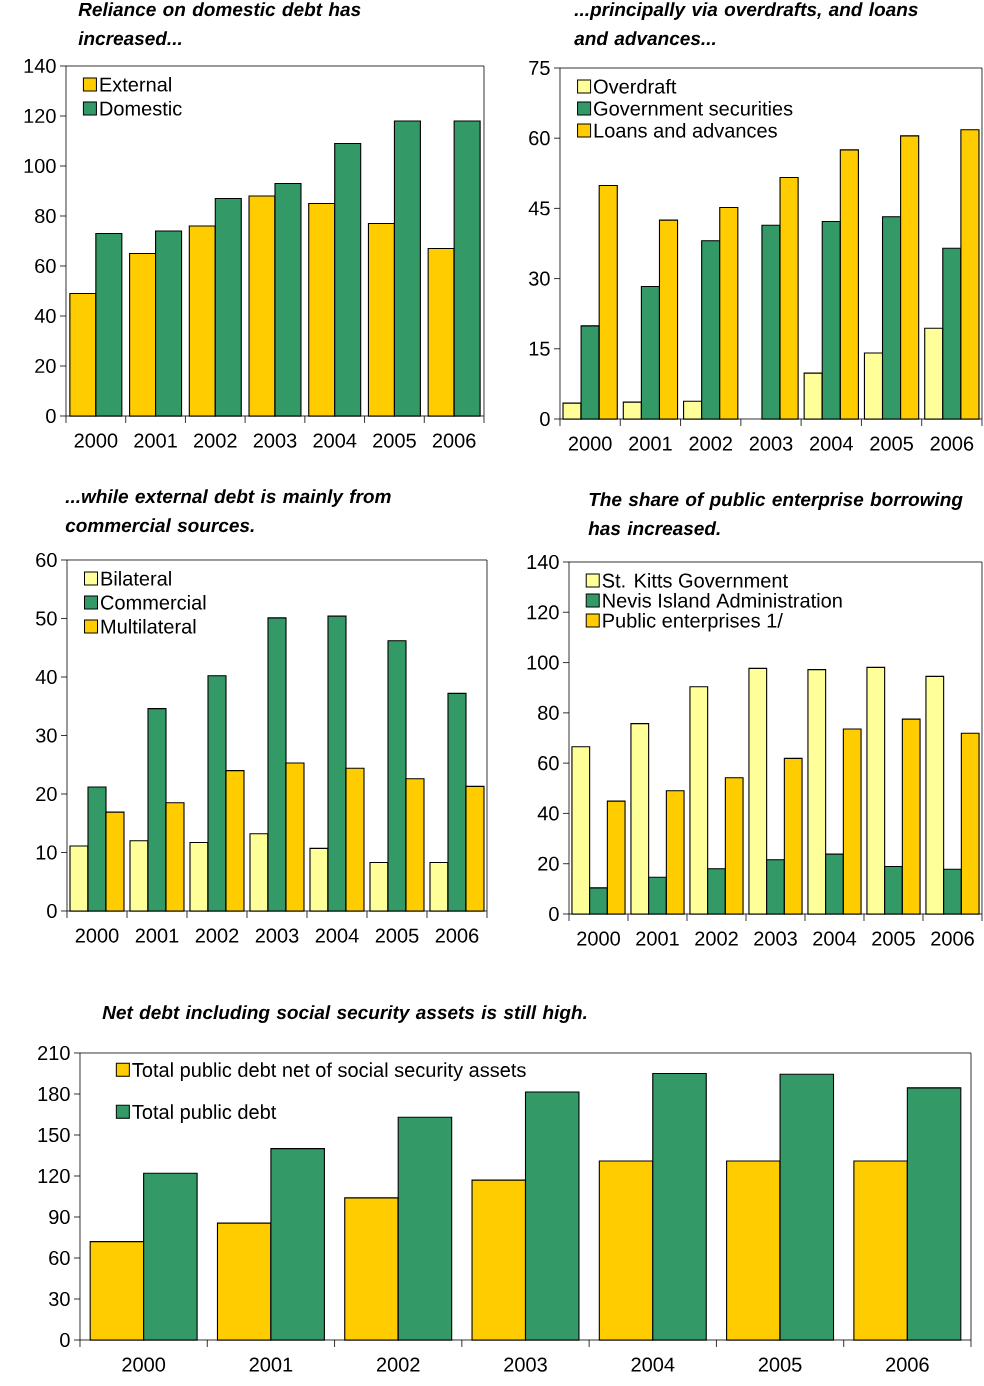 The height and width of the screenshot is (1386, 984). What do you see at coordinates (693, 108) in the screenshot?
I see `legend-label: Government securities` at bounding box center [693, 108].